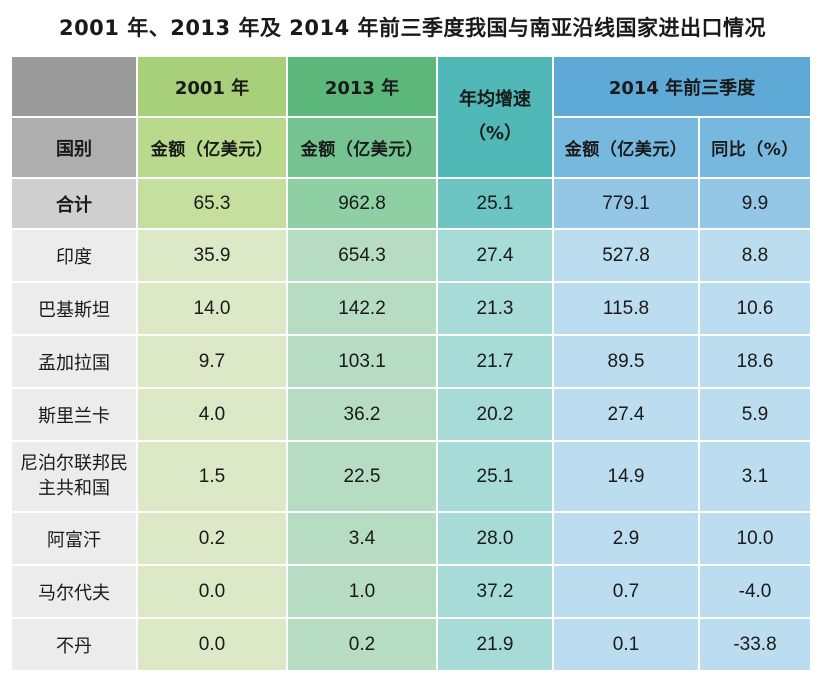 The image size is (825, 683). I want to click on total-2001: 65.3, so click(212, 203).